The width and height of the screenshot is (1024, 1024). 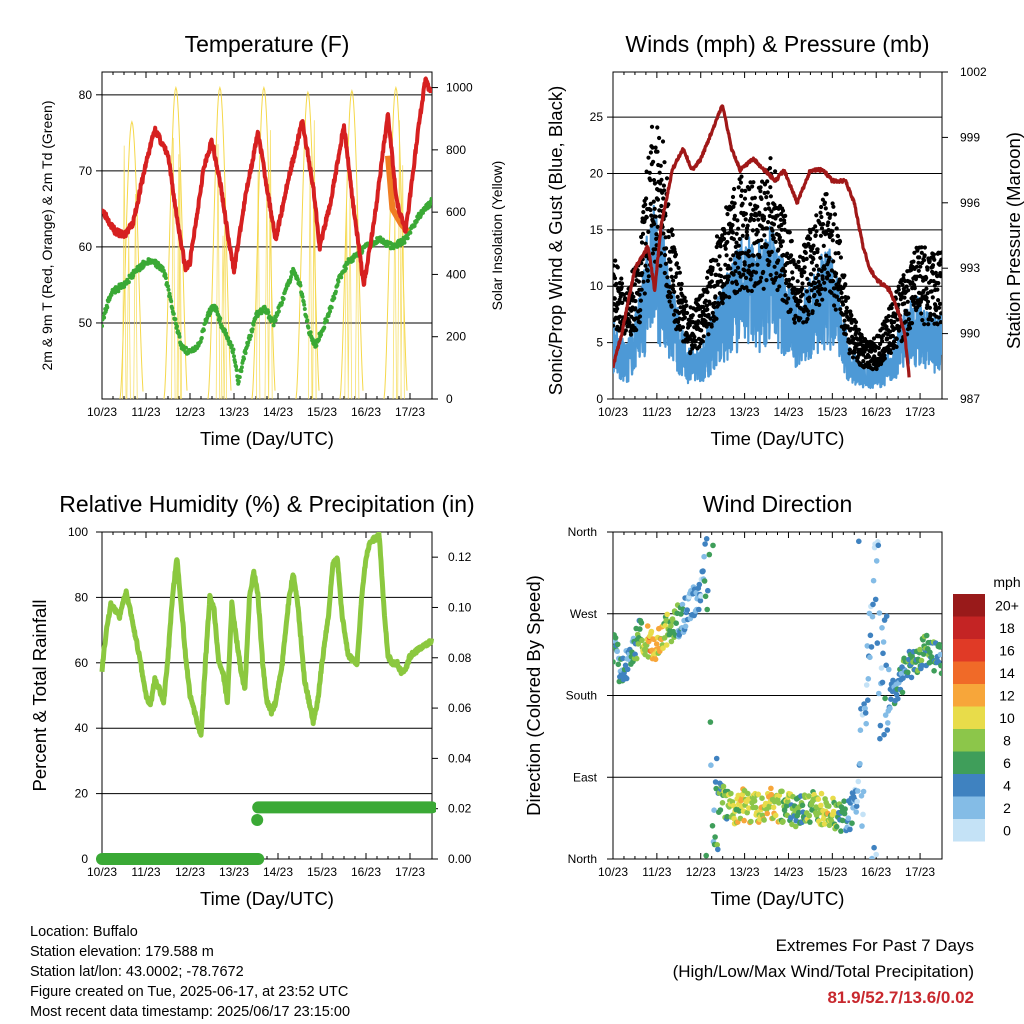 I want to click on relative-humidity-line, so click(x=267, y=635).